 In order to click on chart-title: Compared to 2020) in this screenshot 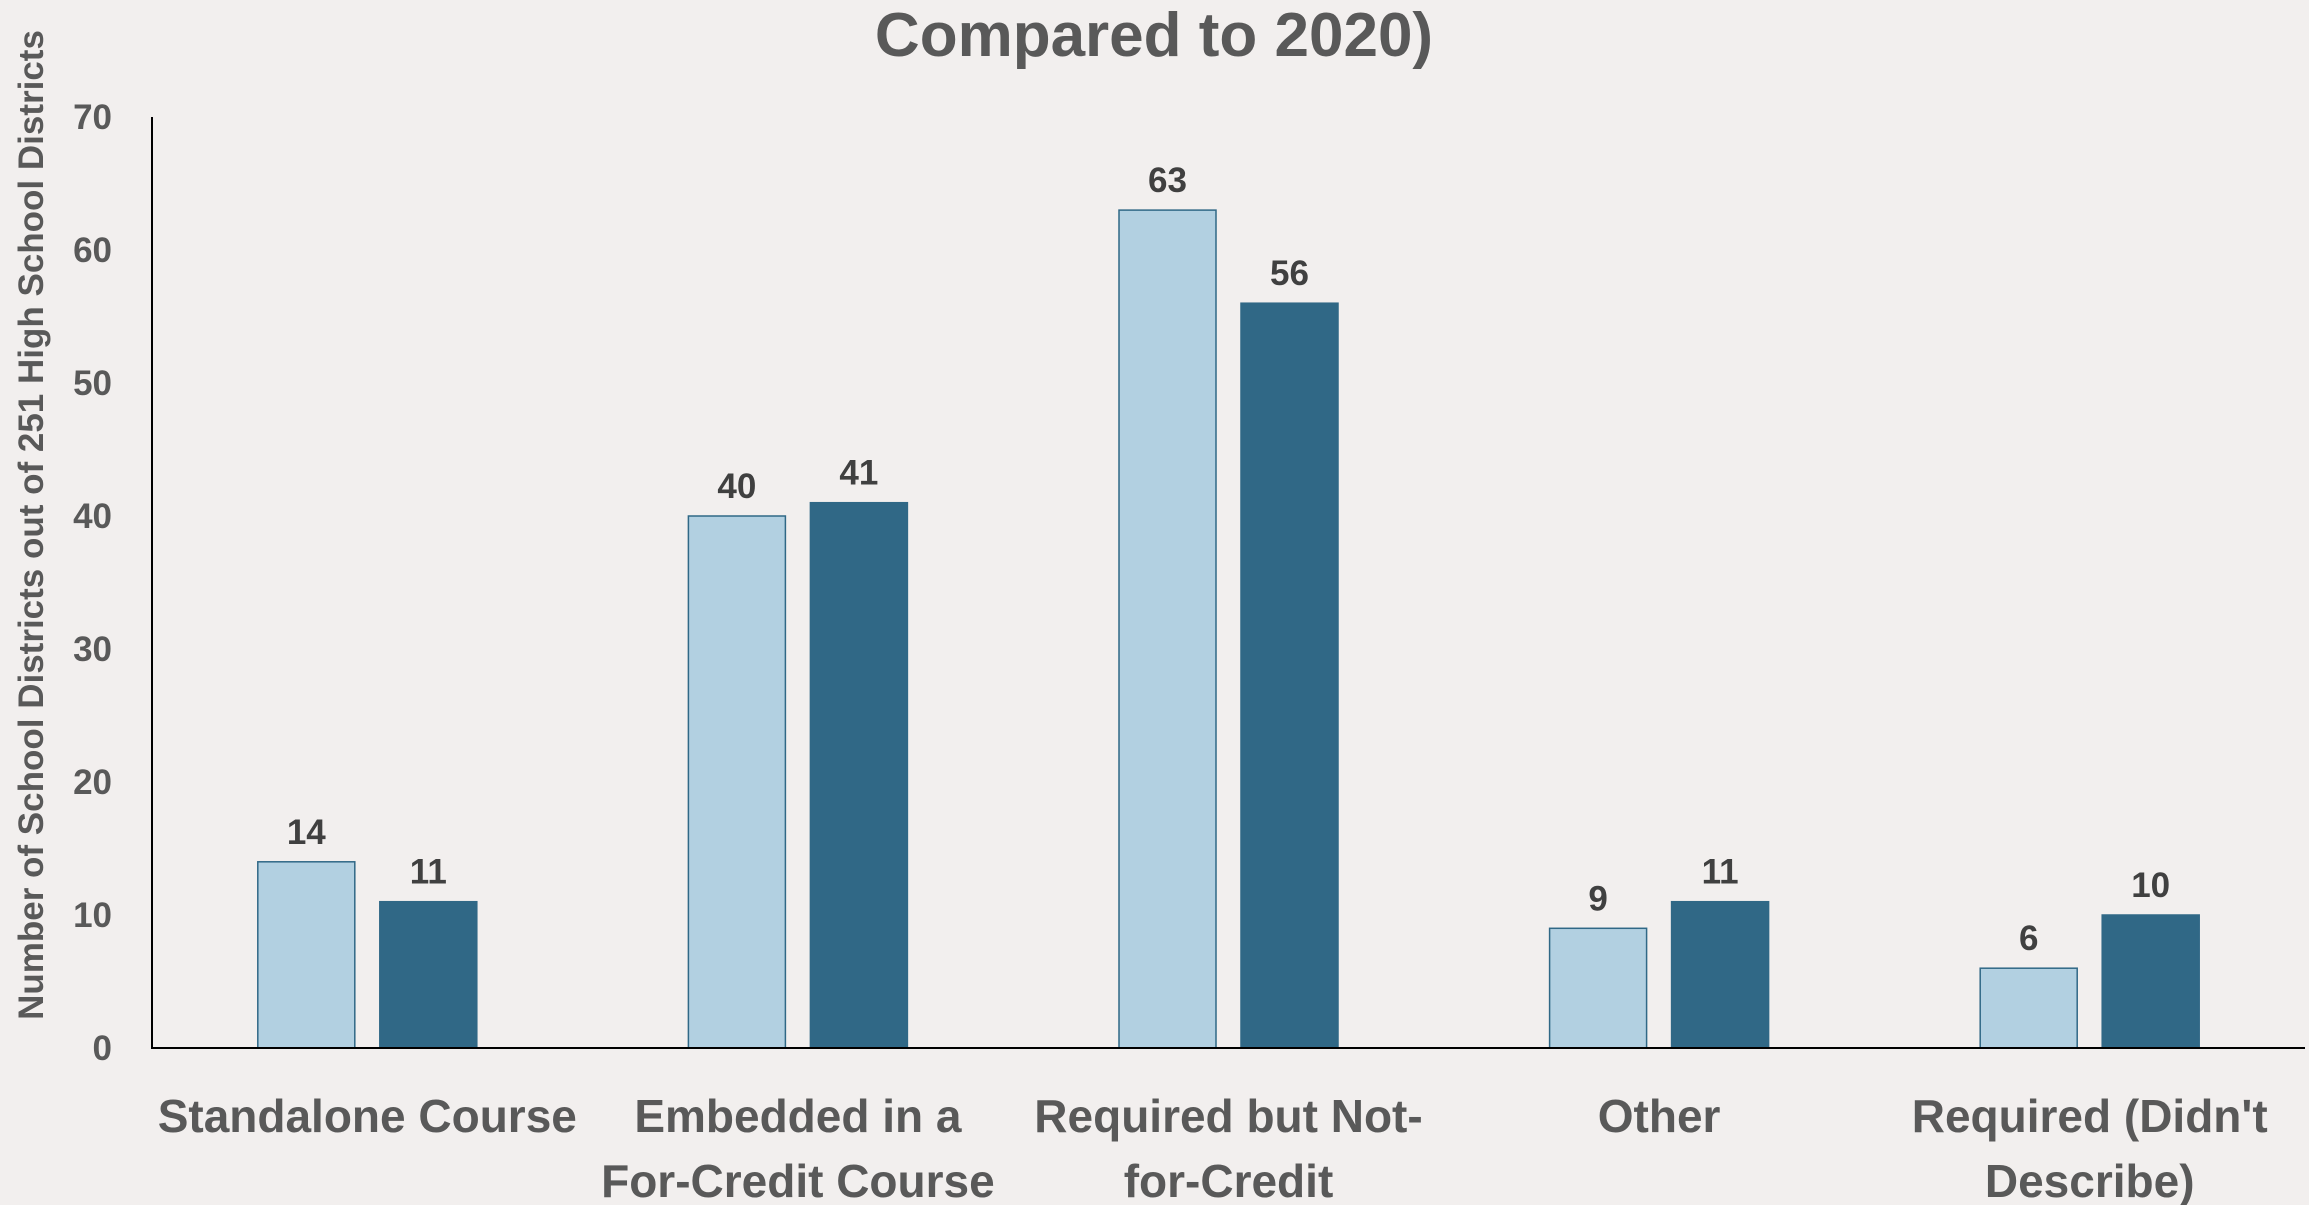, I will do `click(1154, 35)`.